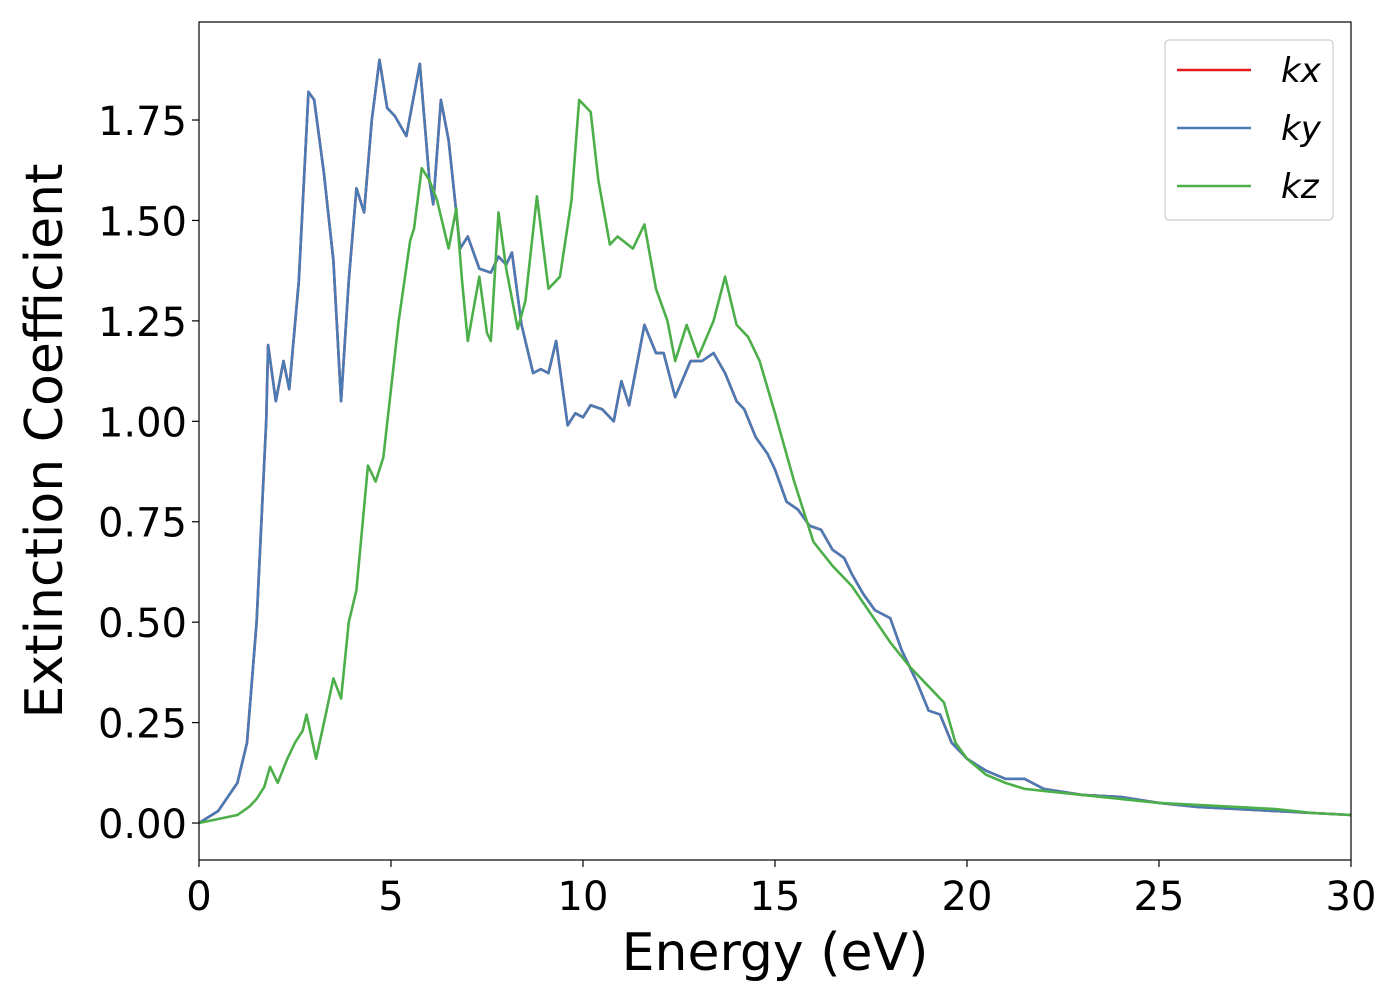 This screenshot has width=1400, height=1000. I want to click on x-tick-label: 0, so click(198, 897).